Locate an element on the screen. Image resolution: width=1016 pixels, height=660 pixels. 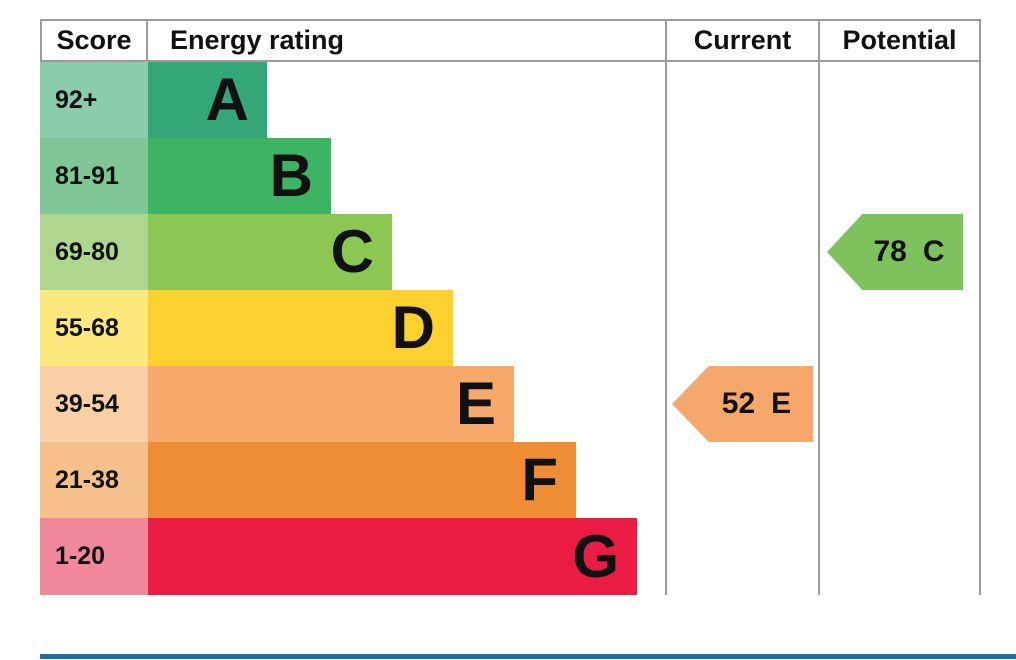
score-cell-b: 81-91 is located at coordinates (94, 176).